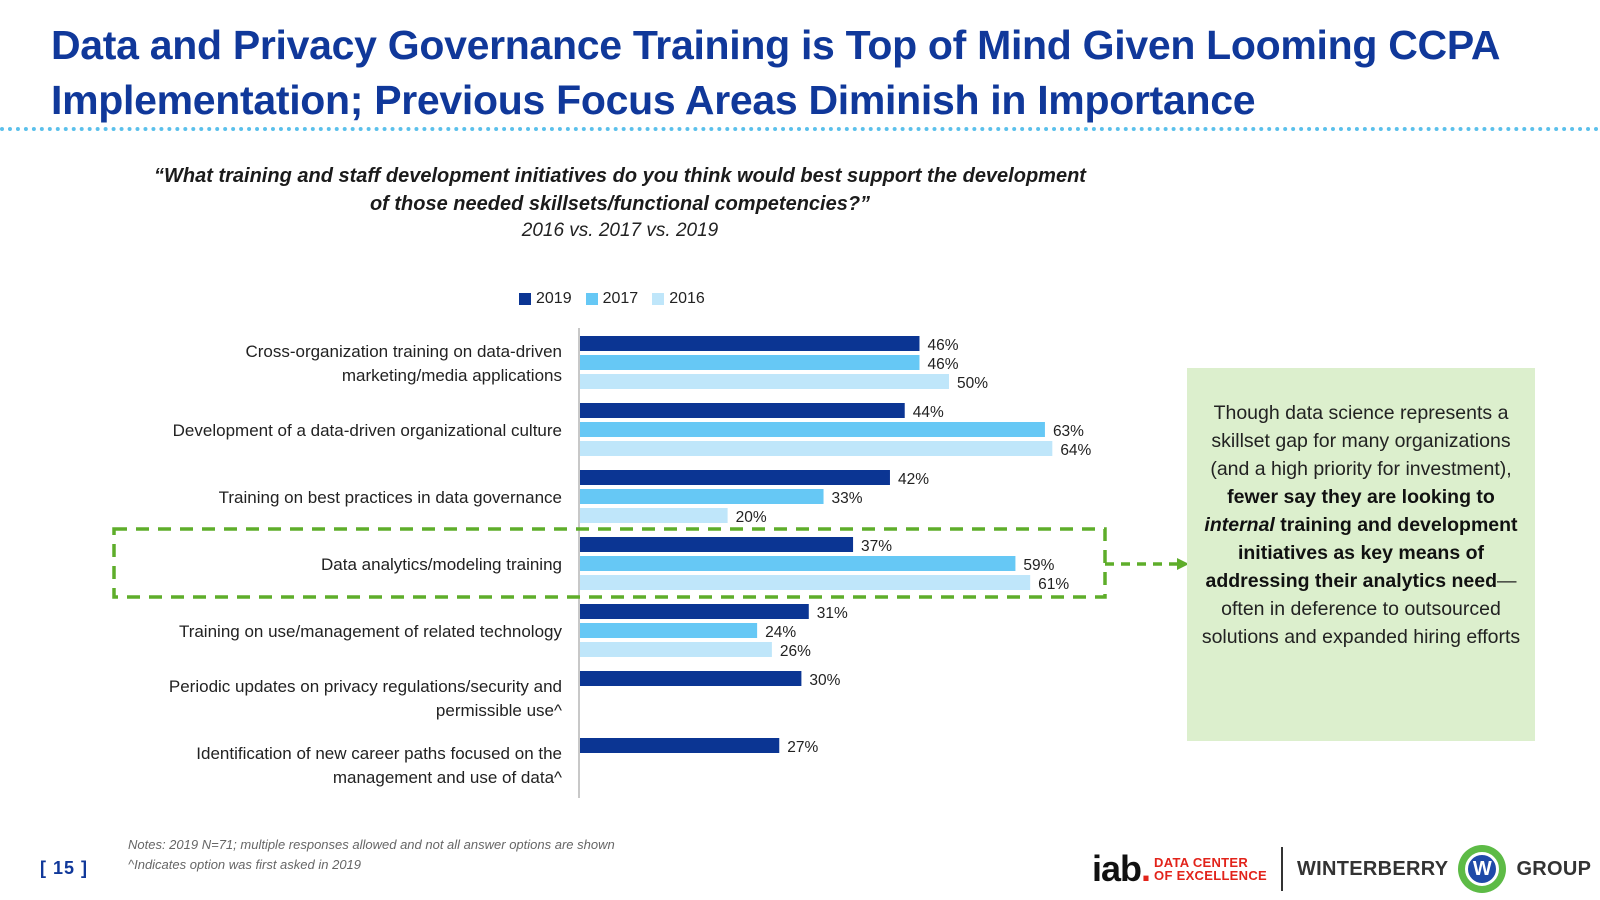 The image size is (1600, 900). Describe the element at coordinates (876, 546) in the screenshot. I see `data-label-2019: 37%` at that location.